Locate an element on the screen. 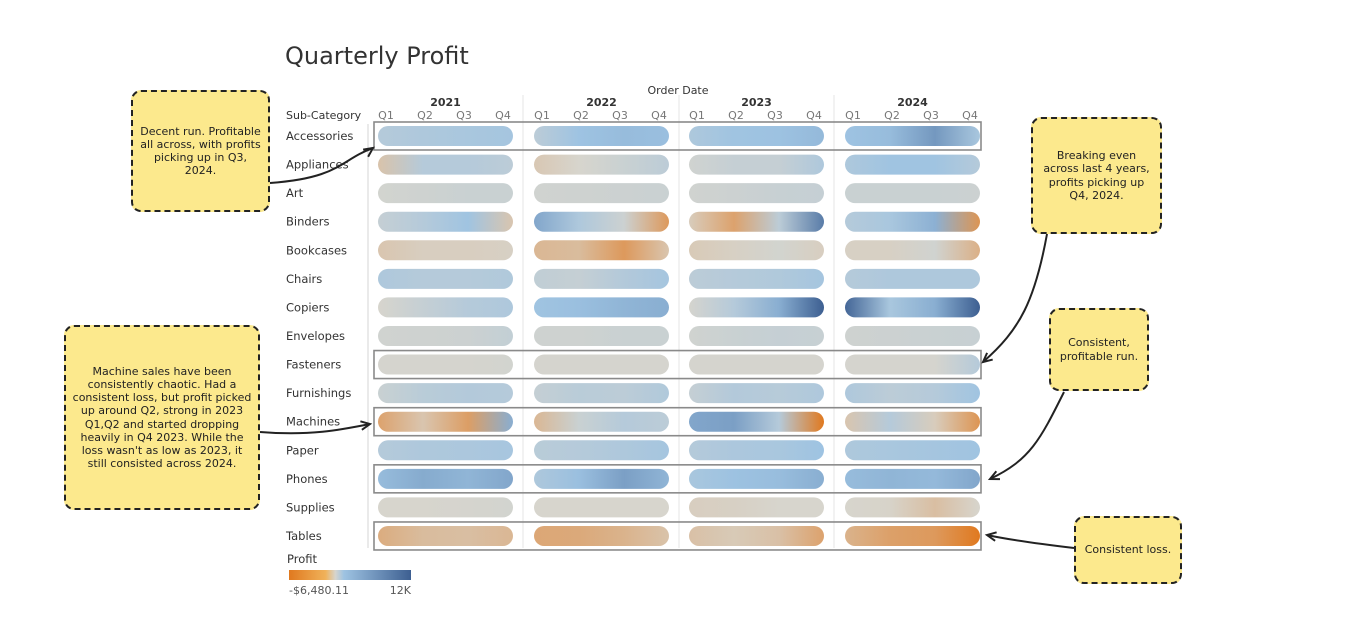 The height and width of the screenshot is (639, 1356). row-label: Phones is located at coordinates (307, 479).